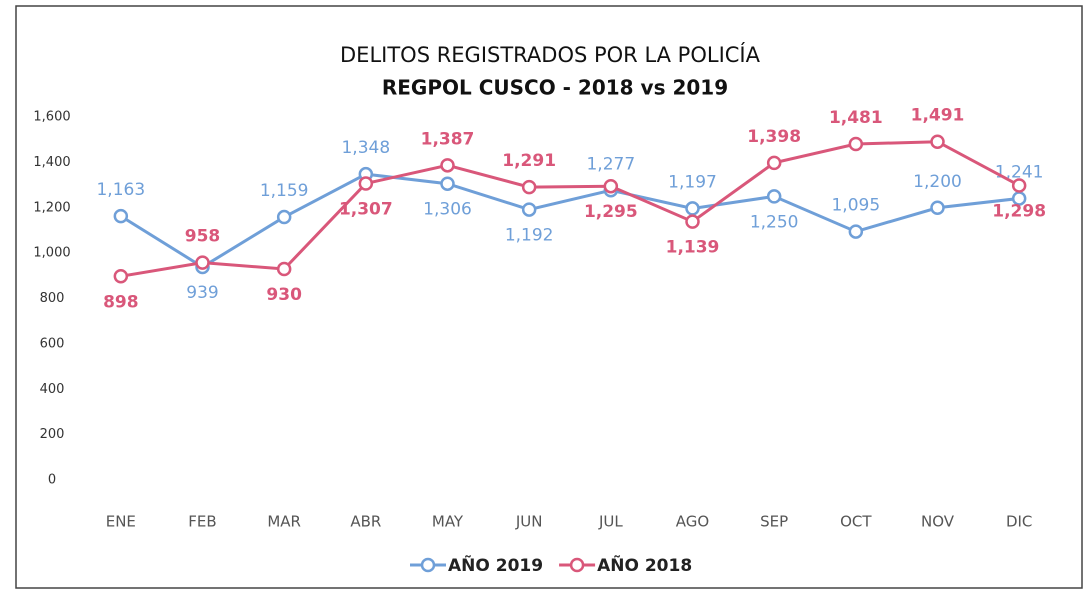 The width and height of the screenshot is (1088, 604). I want to click on data-label: 1,095, so click(855, 206).